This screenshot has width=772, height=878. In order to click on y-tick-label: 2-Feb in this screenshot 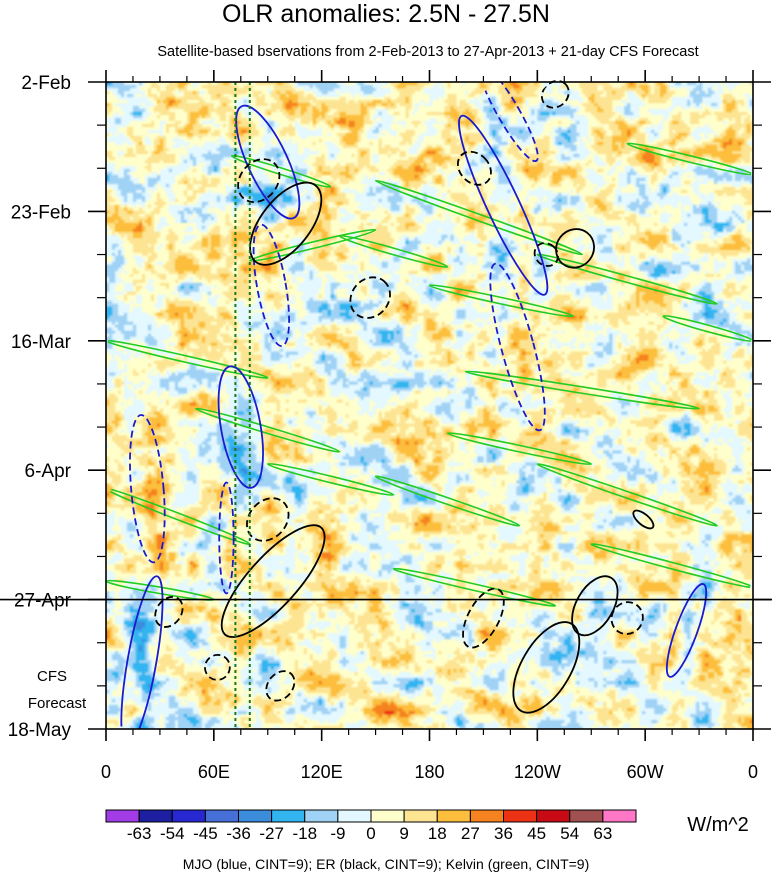, I will do `click(46, 83)`.